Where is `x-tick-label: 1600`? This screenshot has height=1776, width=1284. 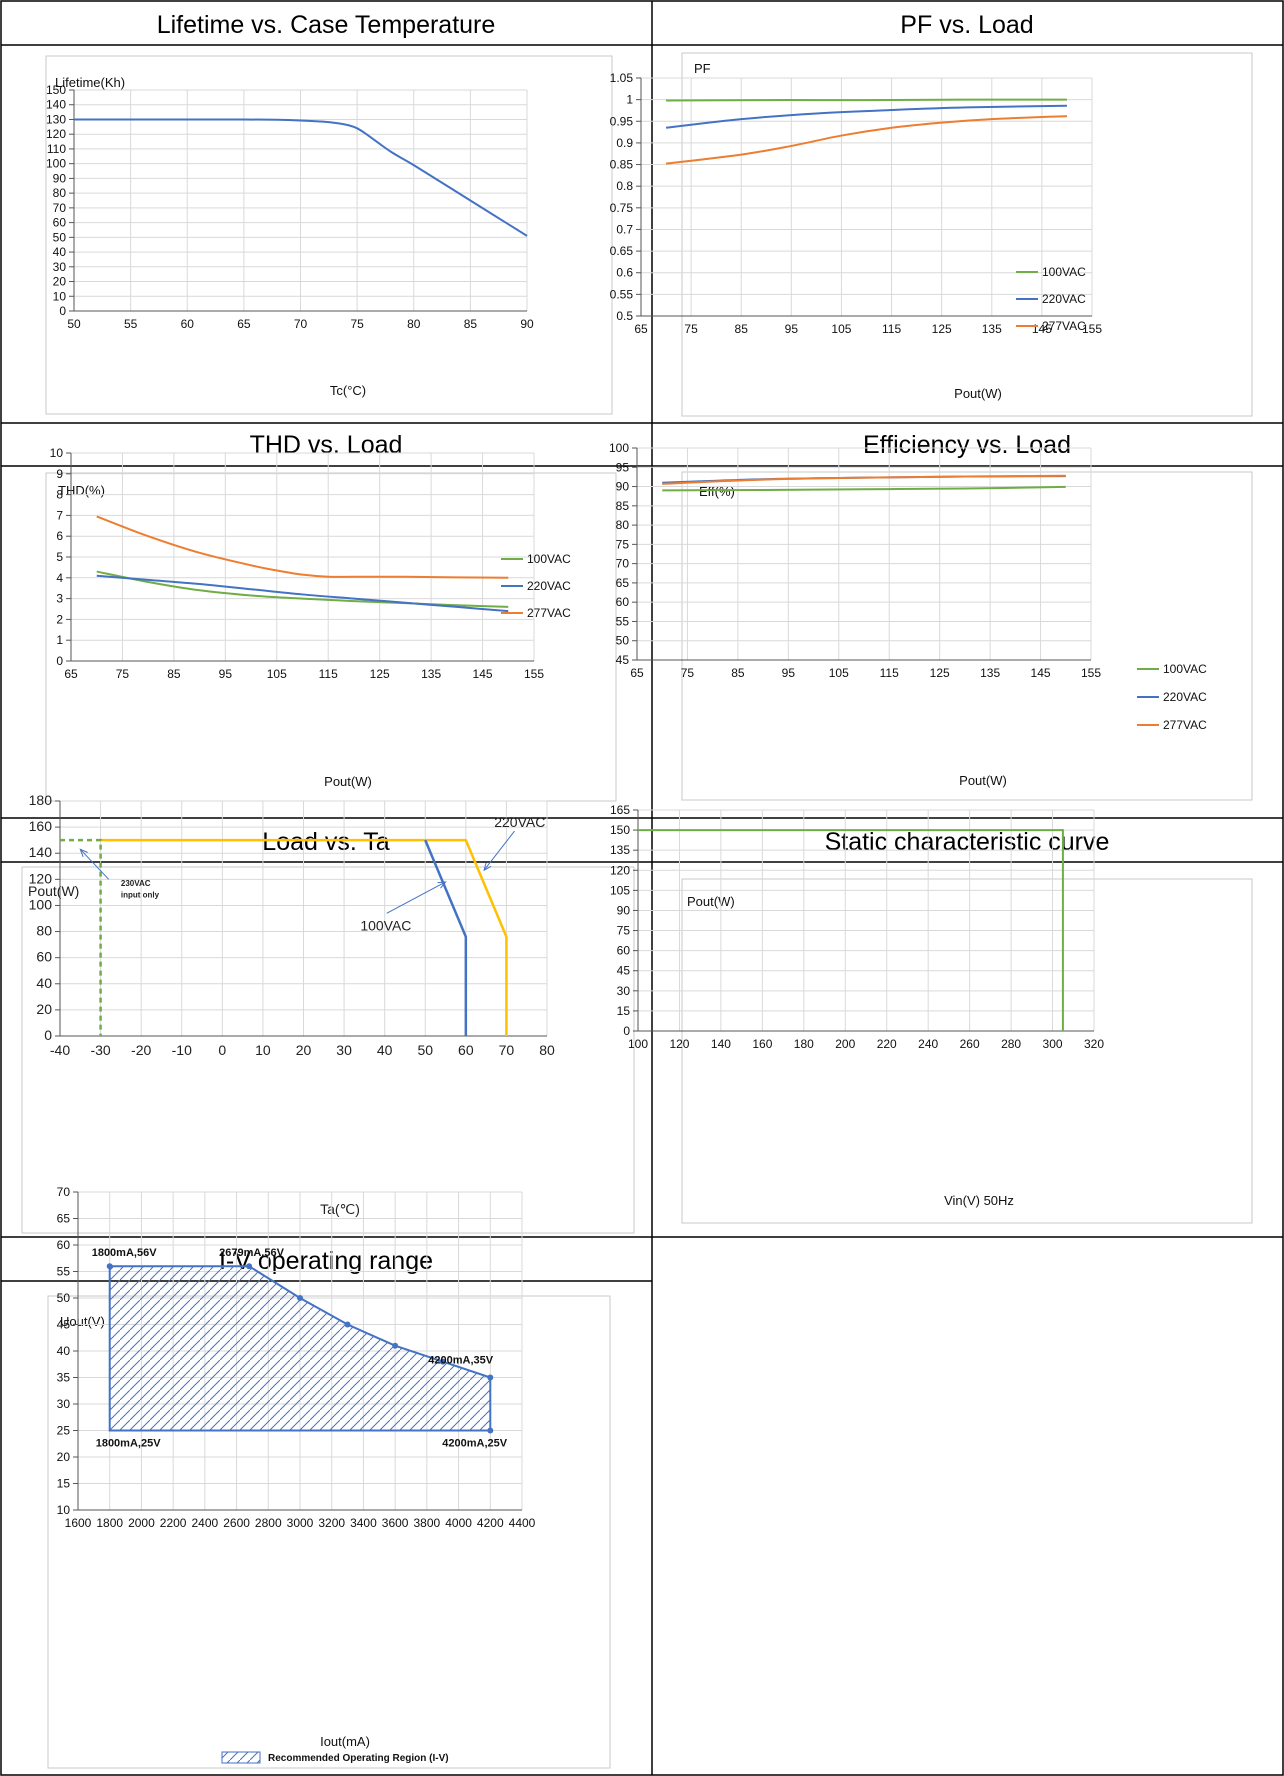 x-tick-label: 1600 is located at coordinates (78, 1523).